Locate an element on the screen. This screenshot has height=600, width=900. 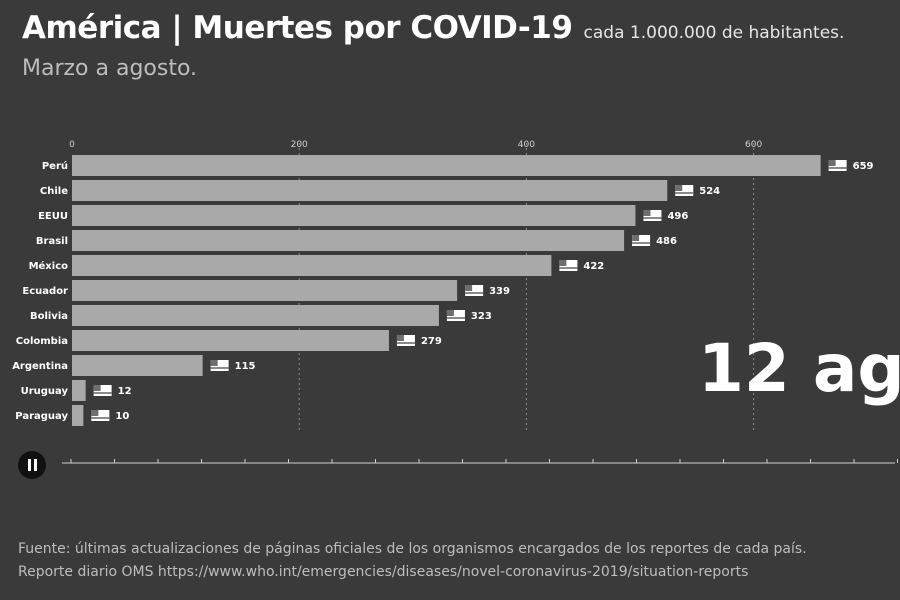
flag-mexico-icon is located at coordinates (568, 265).